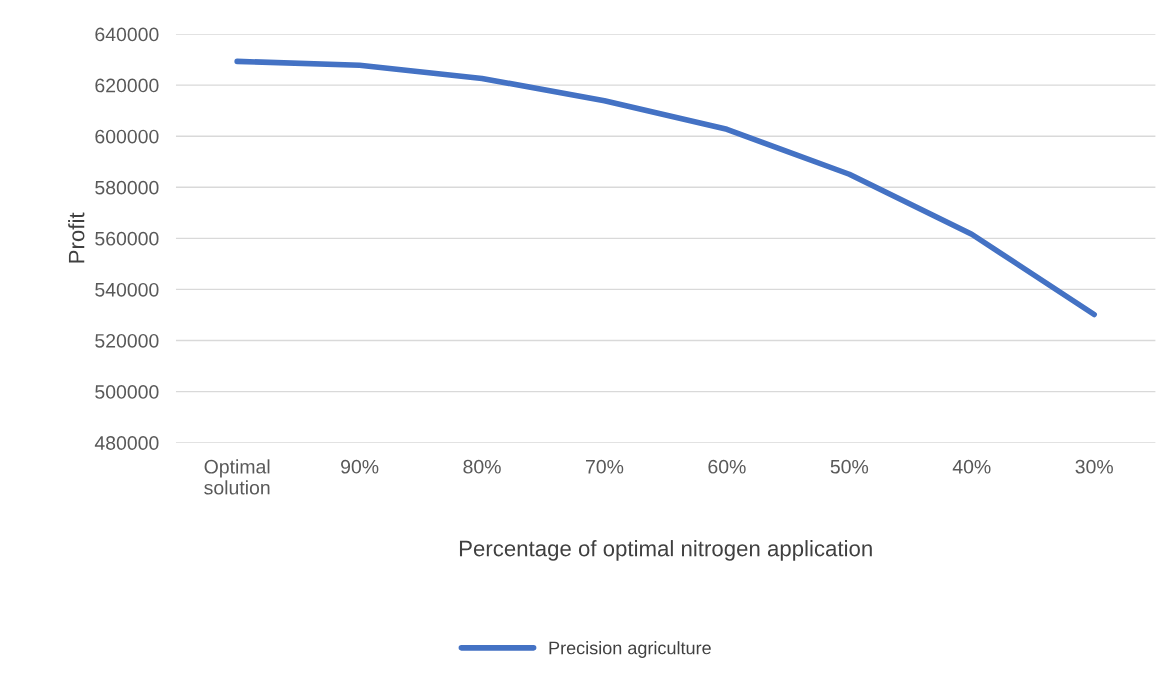 Image resolution: width=1173 pixels, height=681 pixels. What do you see at coordinates (127, 340) in the screenshot?
I see `y-tick-label: 520000` at bounding box center [127, 340].